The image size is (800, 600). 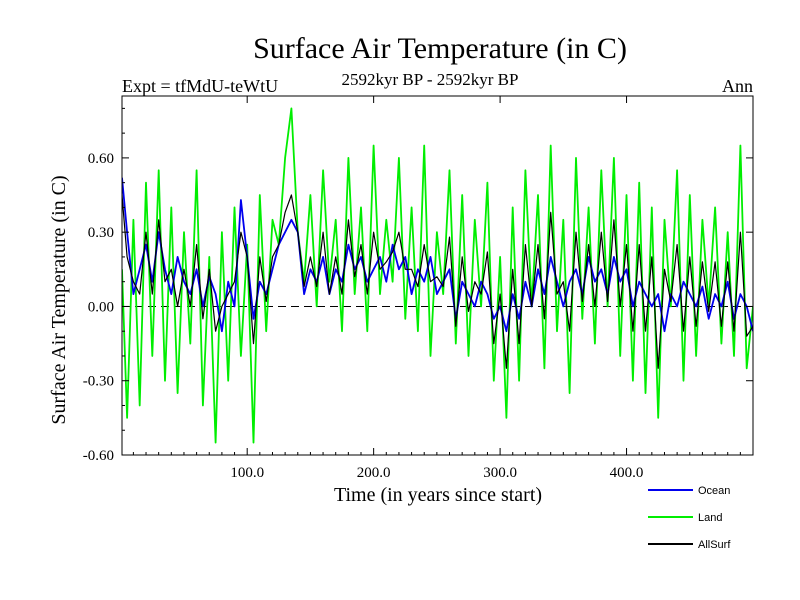 What do you see at coordinates (438, 495) in the screenshot?
I see `x-axis-label: Time (in years since start)` at bounding box center [438, 495].